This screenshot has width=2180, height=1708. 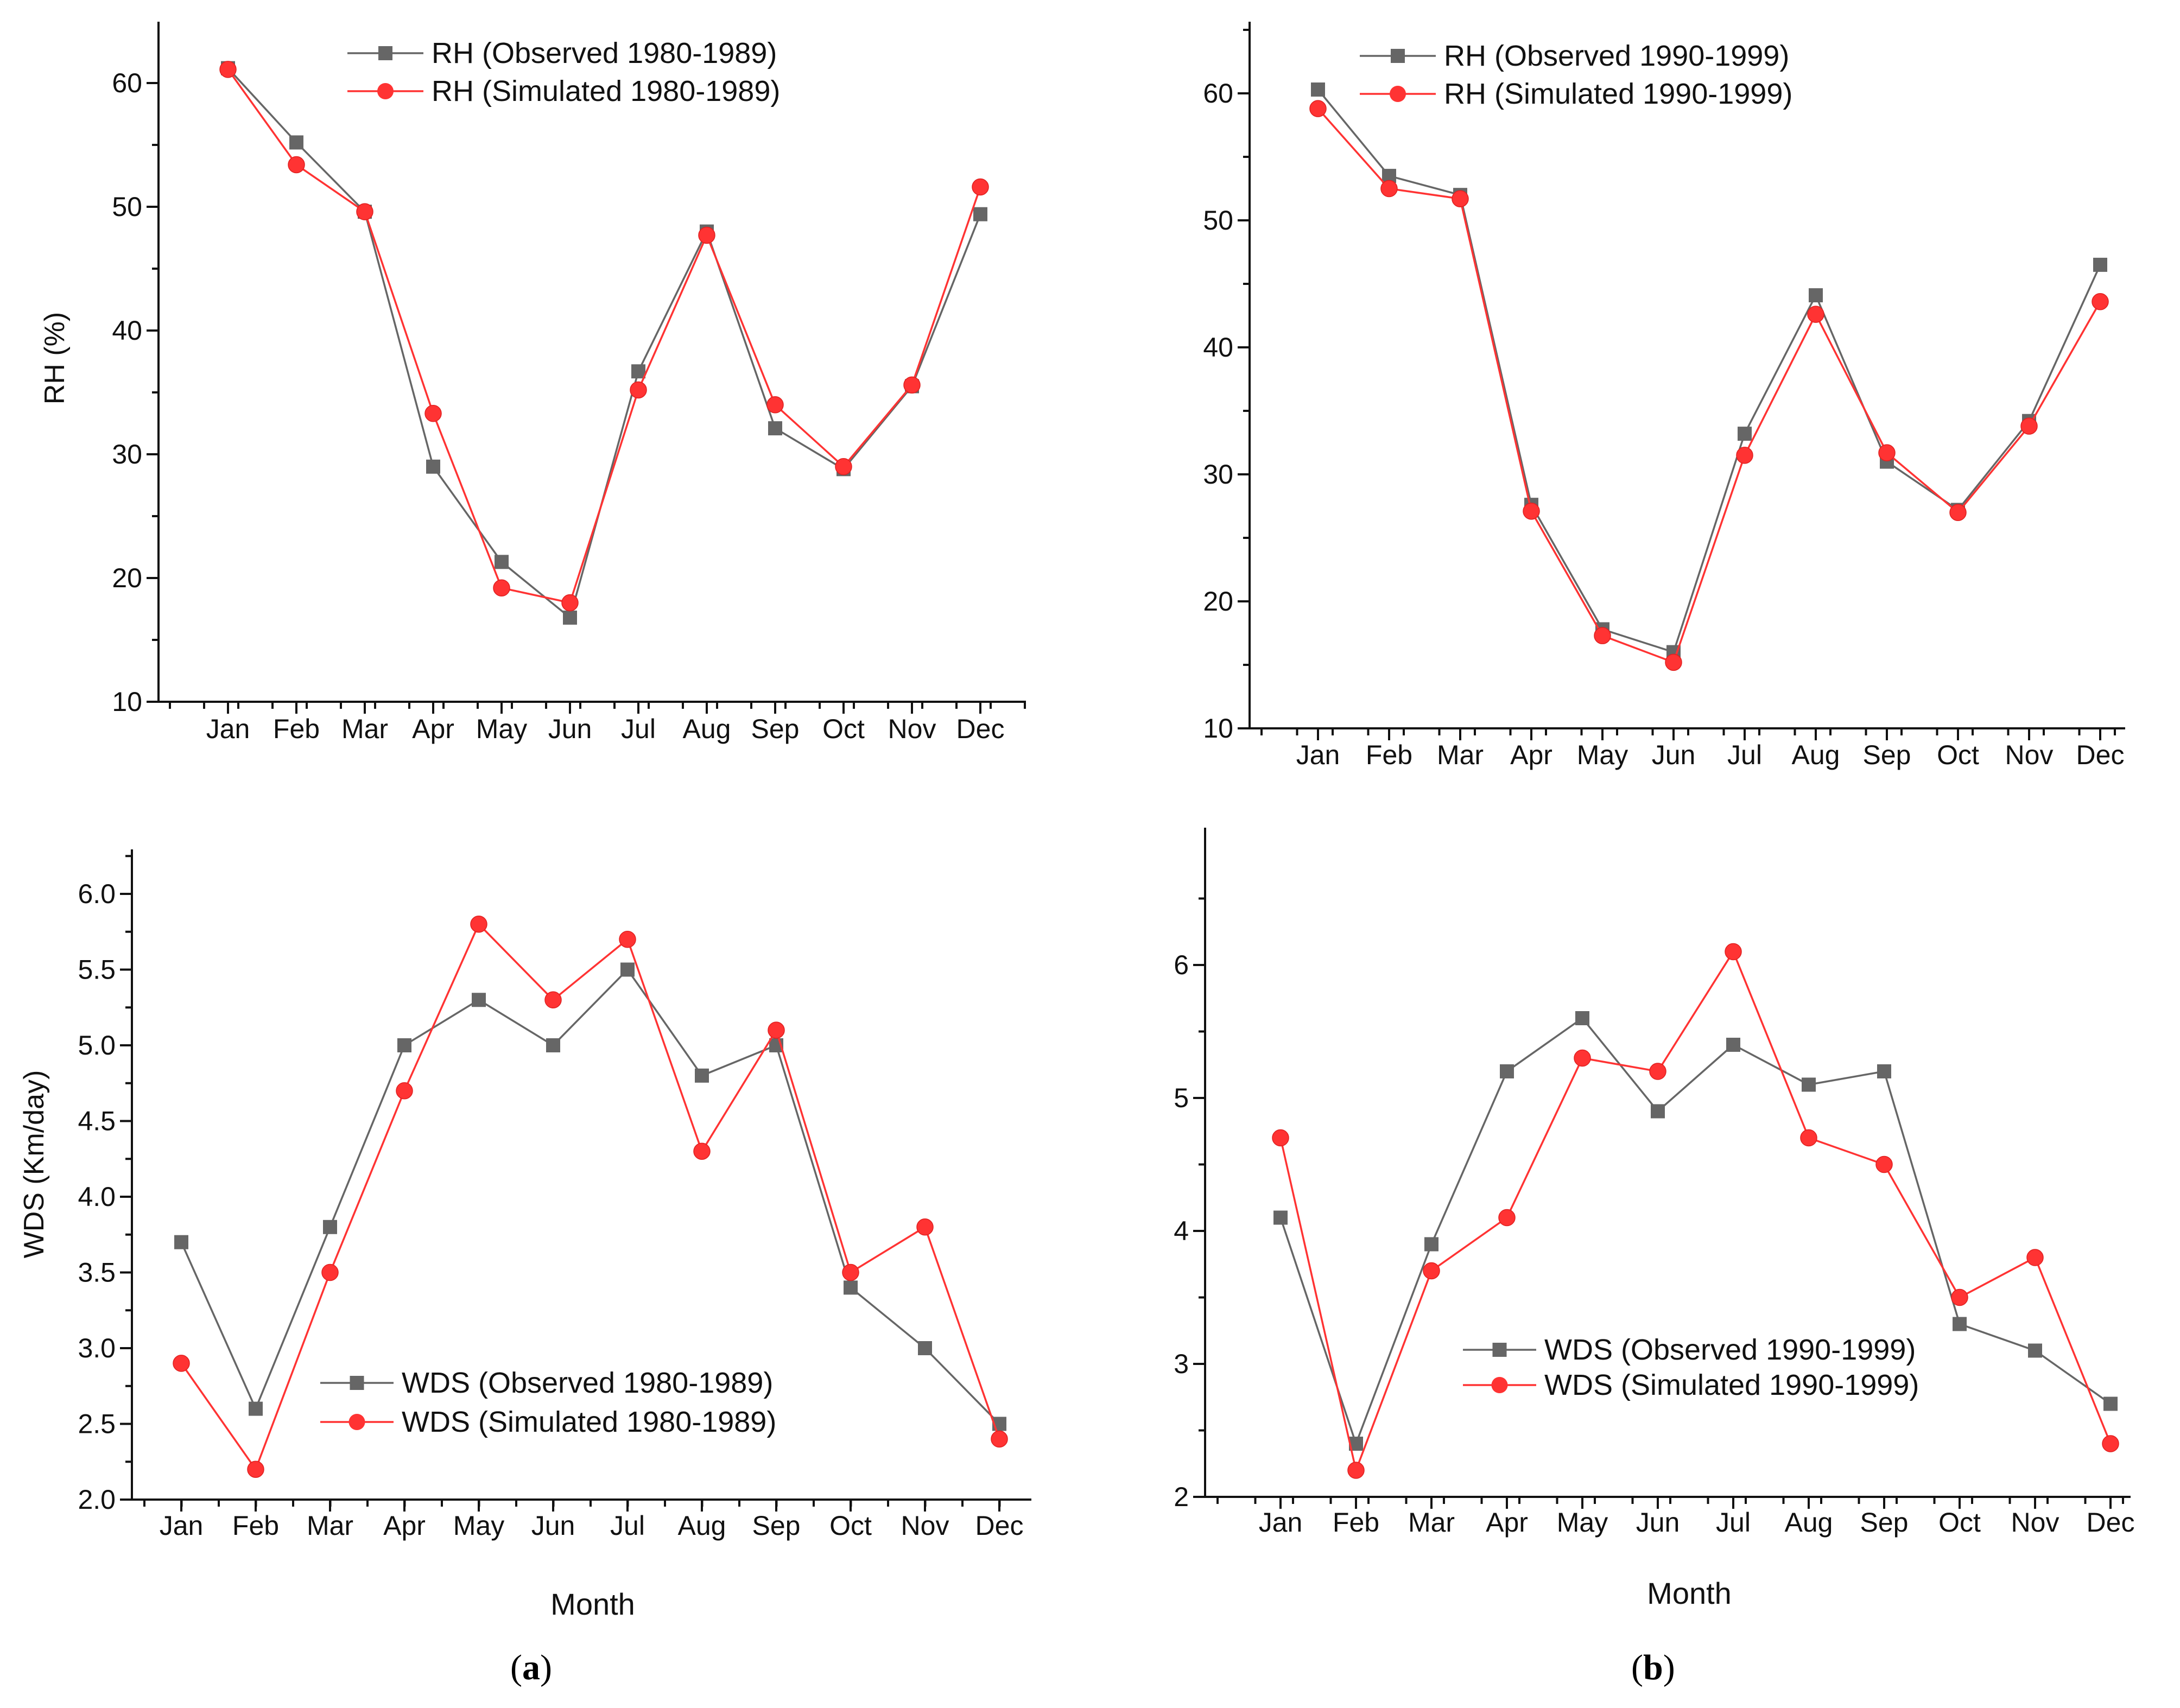 I want to click on y-tick-label: 4, so click(x=1181, y=1231).